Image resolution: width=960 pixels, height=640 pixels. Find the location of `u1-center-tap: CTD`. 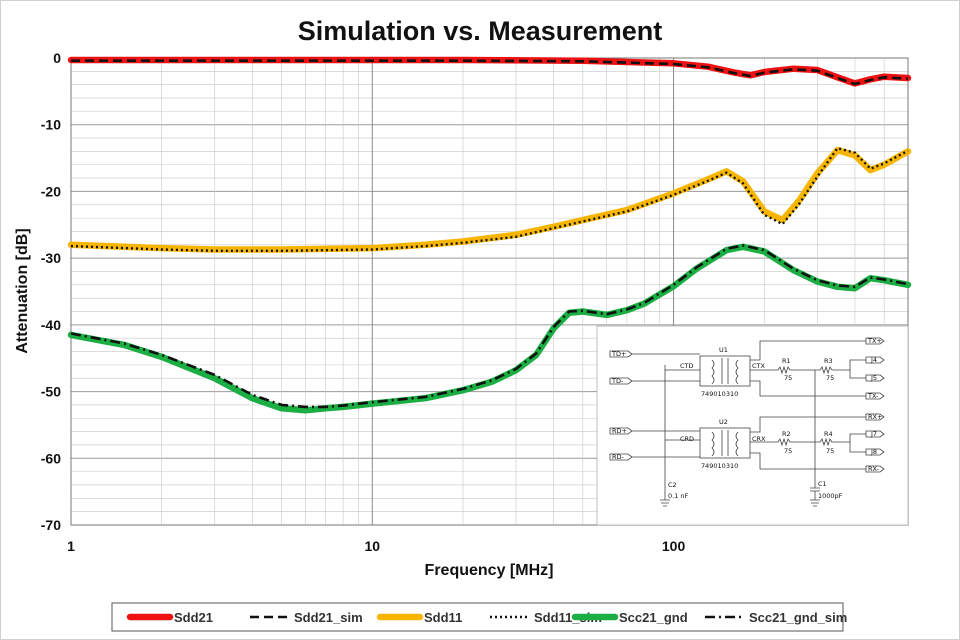

u1-center-tap: CTD is located at coordinates (687, 366).